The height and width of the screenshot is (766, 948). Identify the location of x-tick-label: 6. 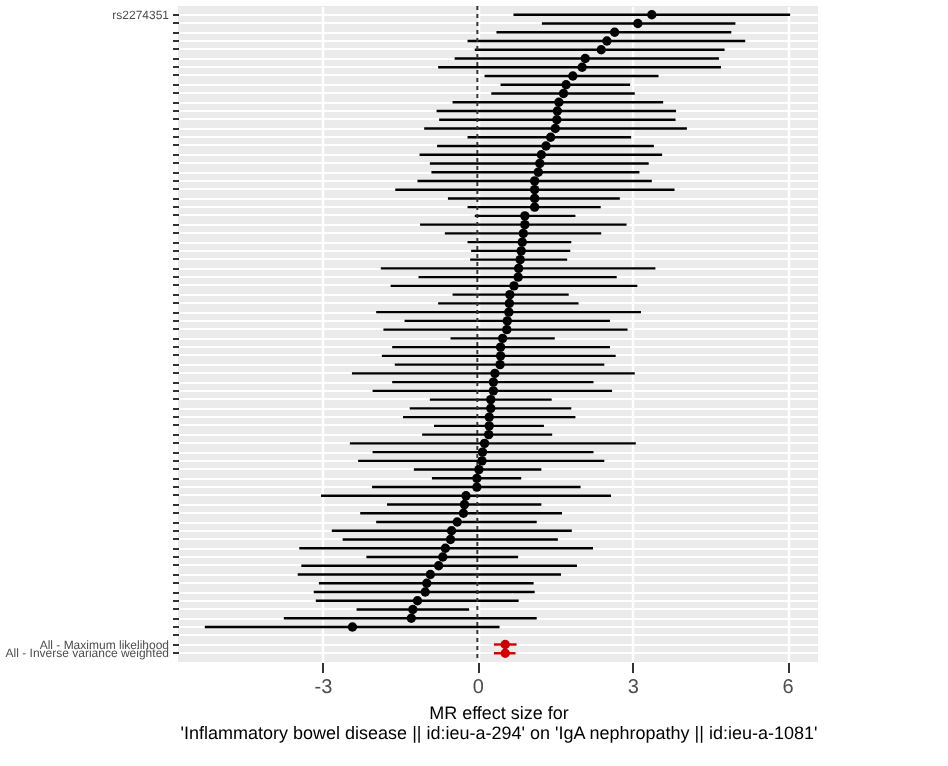
(788, 688).